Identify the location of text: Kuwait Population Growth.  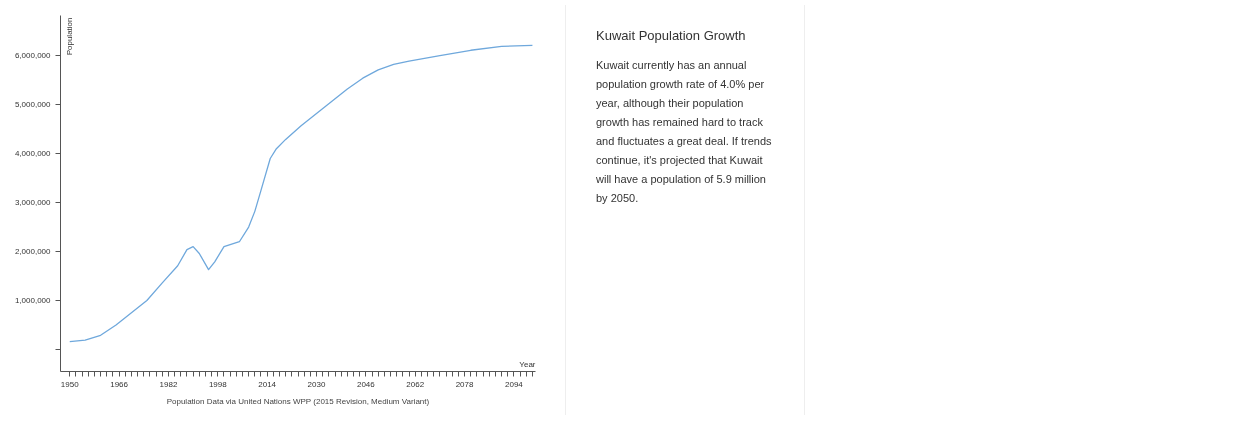
(671, 36).